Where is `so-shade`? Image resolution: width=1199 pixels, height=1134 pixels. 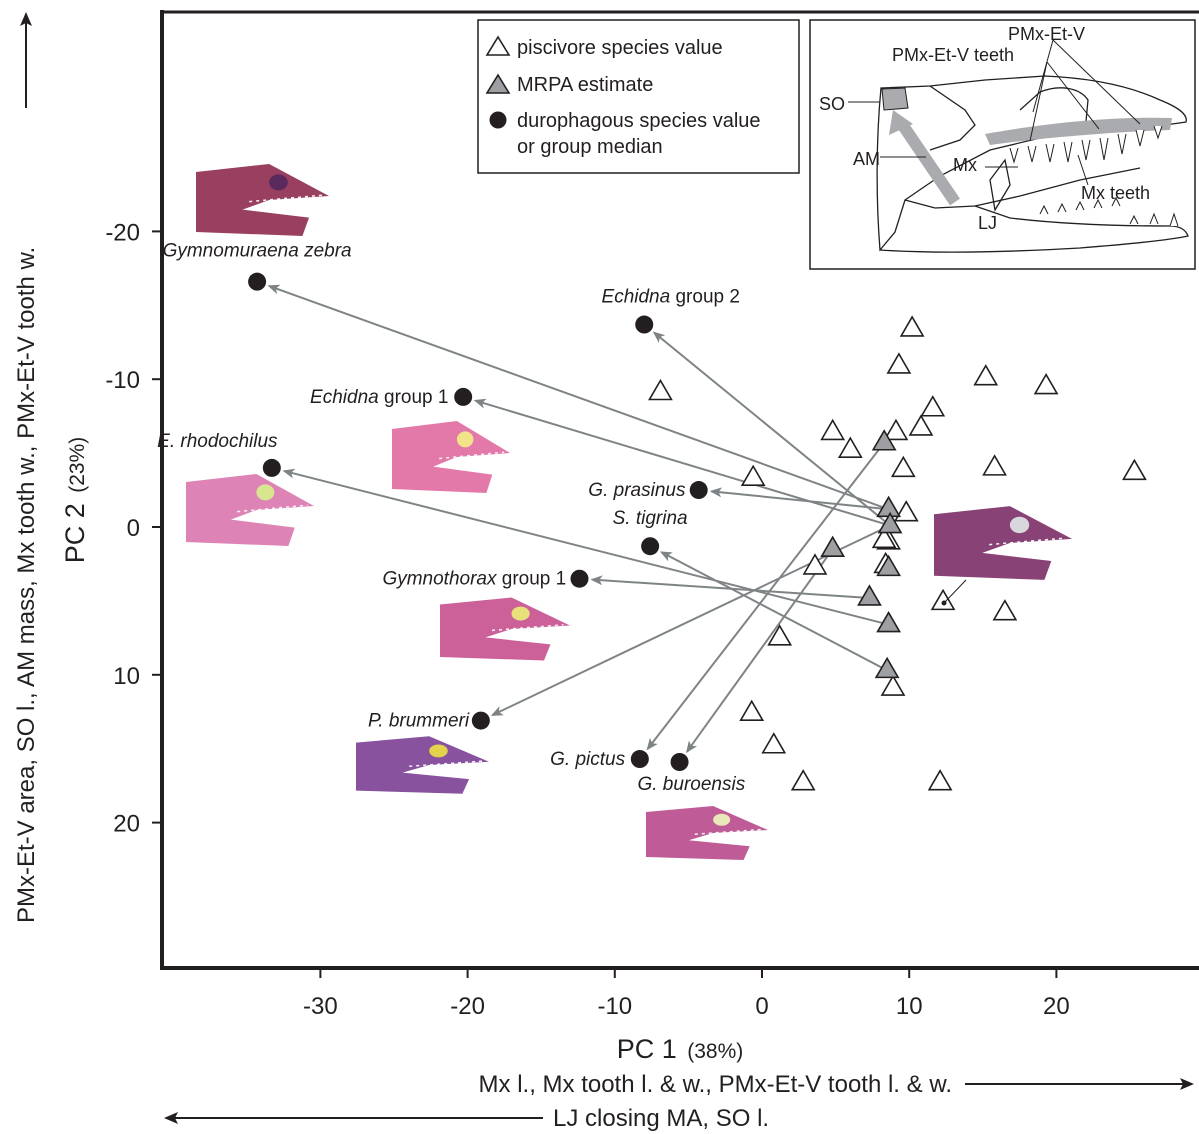 so-shade is located at coordinates (895, 99).